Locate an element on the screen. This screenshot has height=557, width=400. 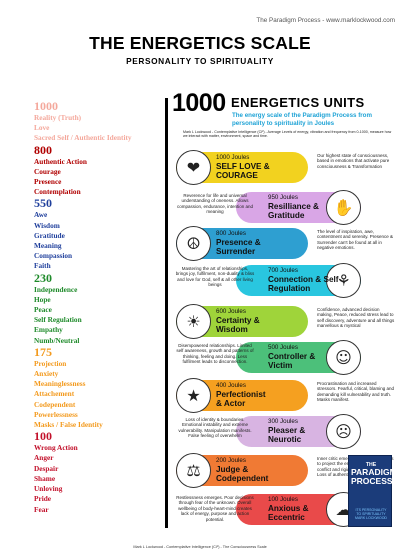
level-item: Compassion is located at coordinates (53, 256).